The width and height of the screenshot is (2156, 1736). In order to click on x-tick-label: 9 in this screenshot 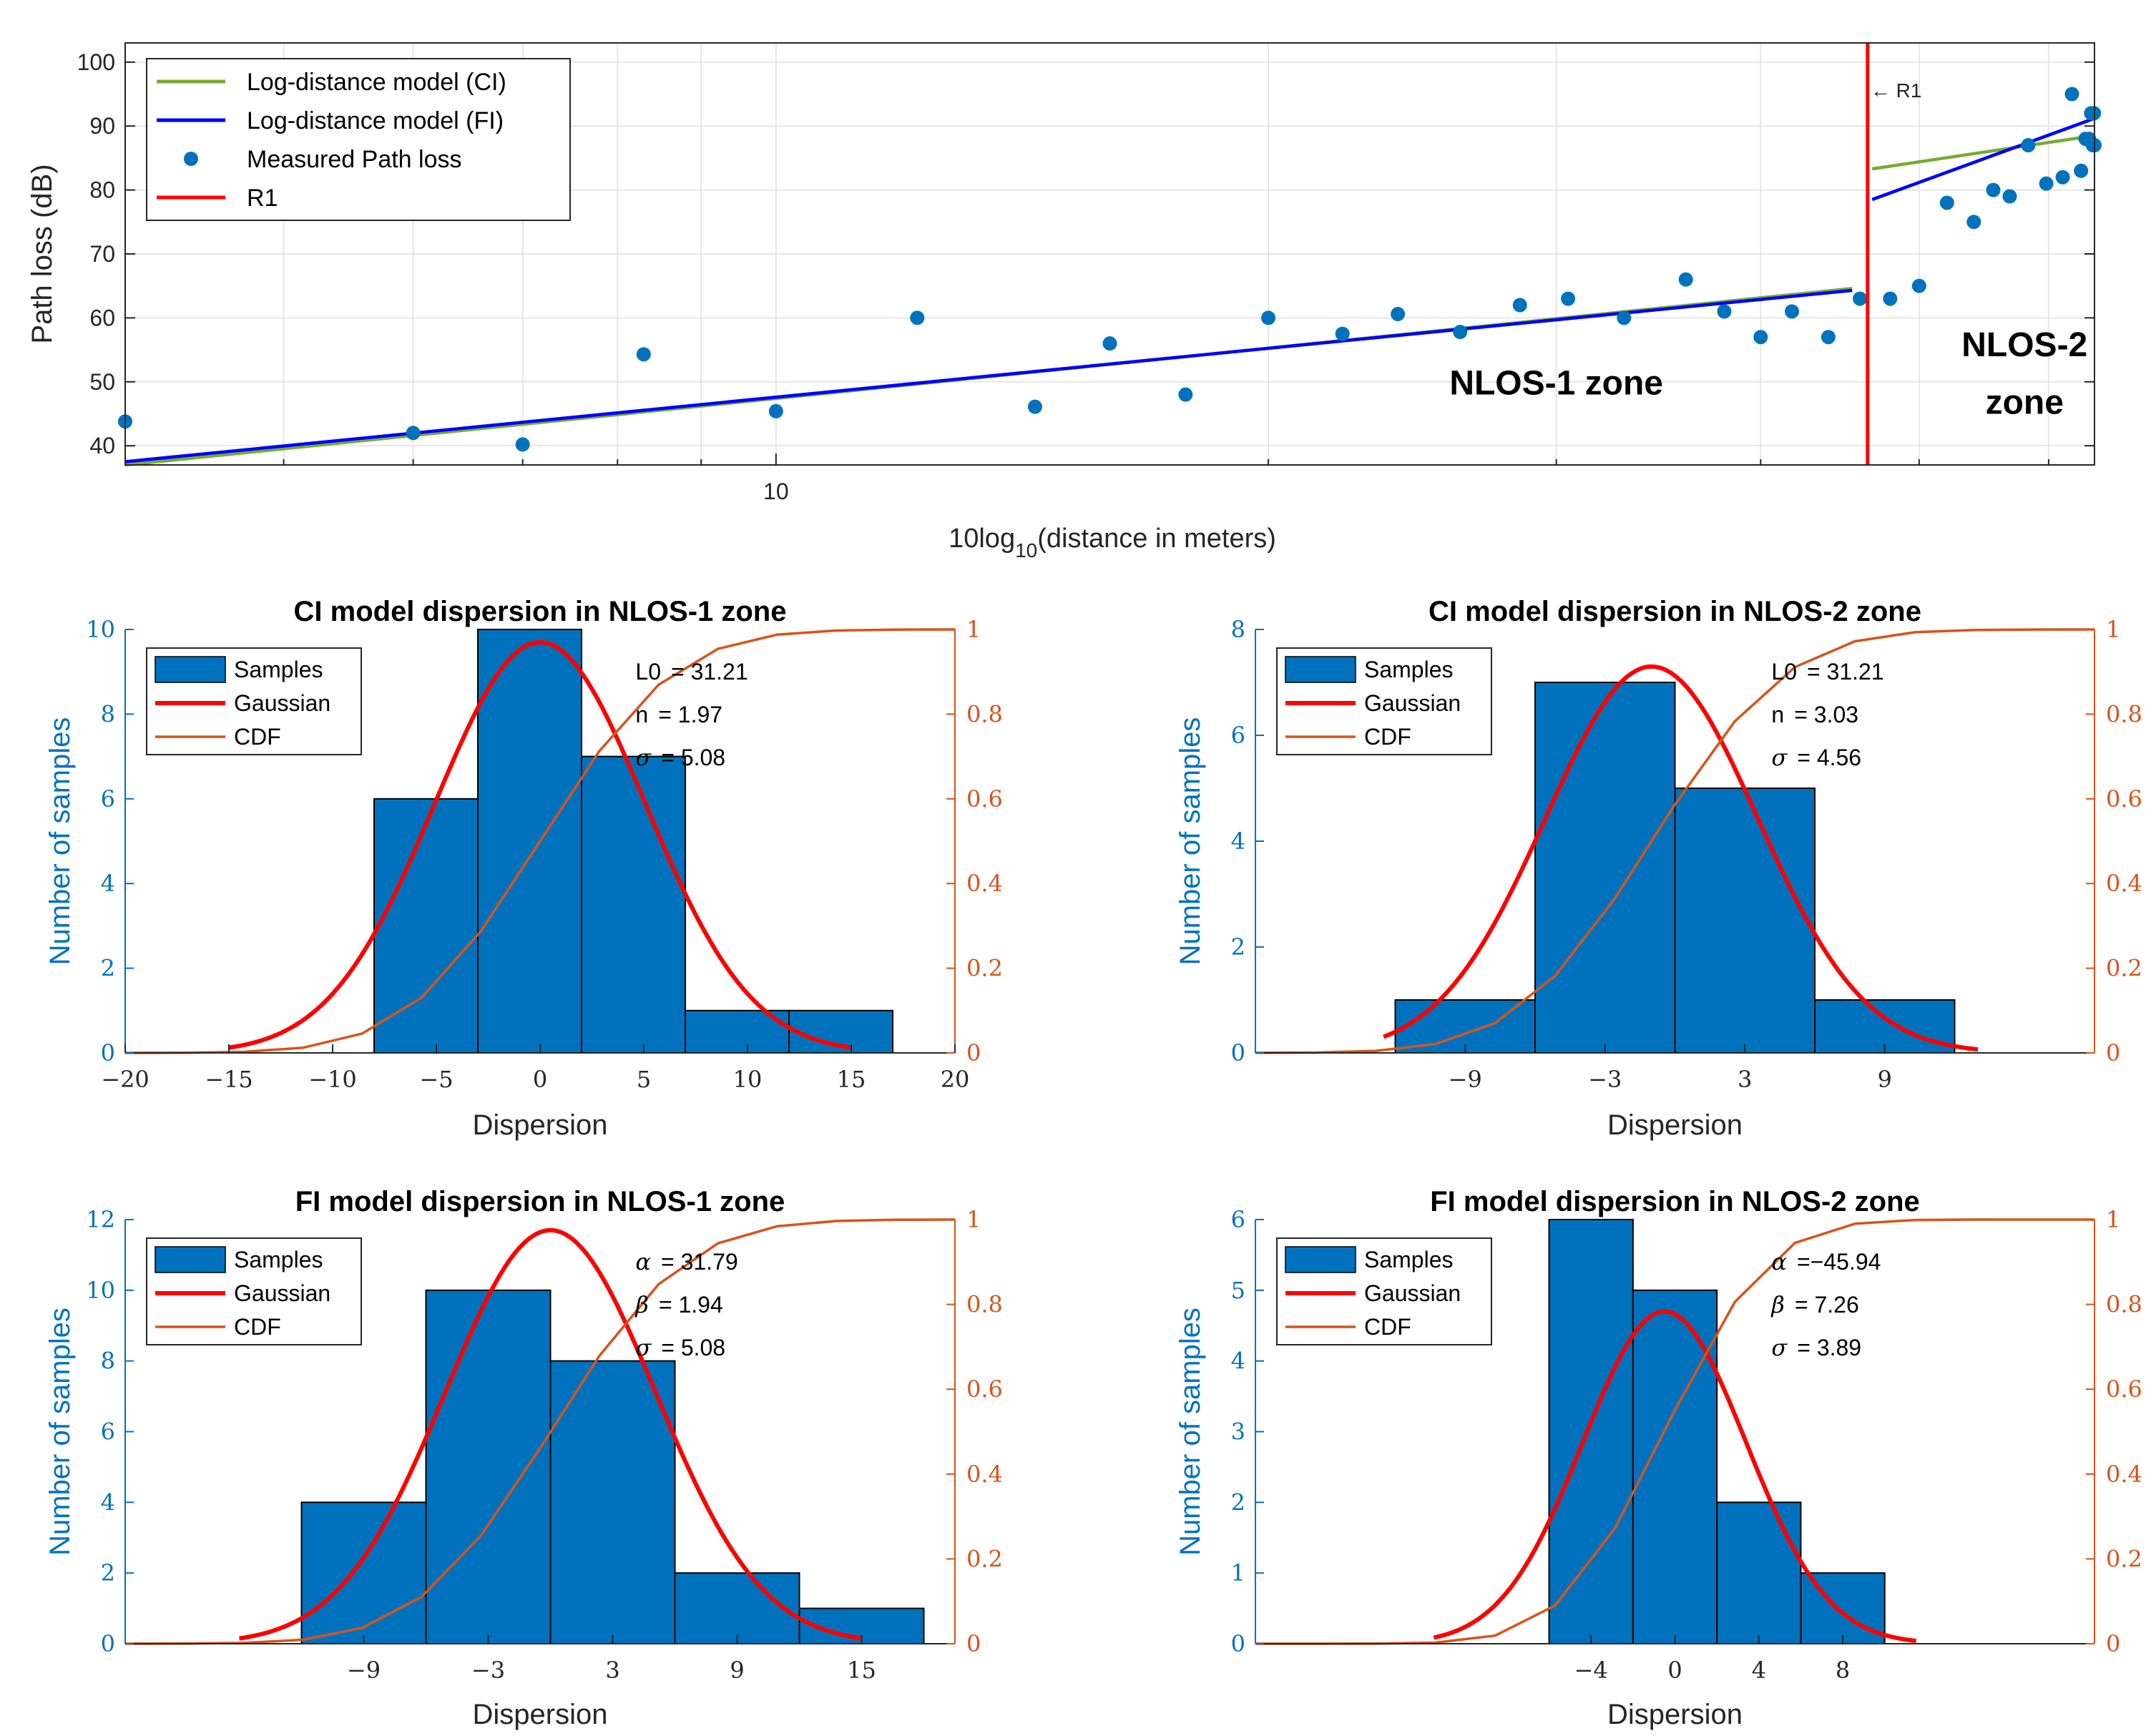, I will do `click(737, 1670)`.